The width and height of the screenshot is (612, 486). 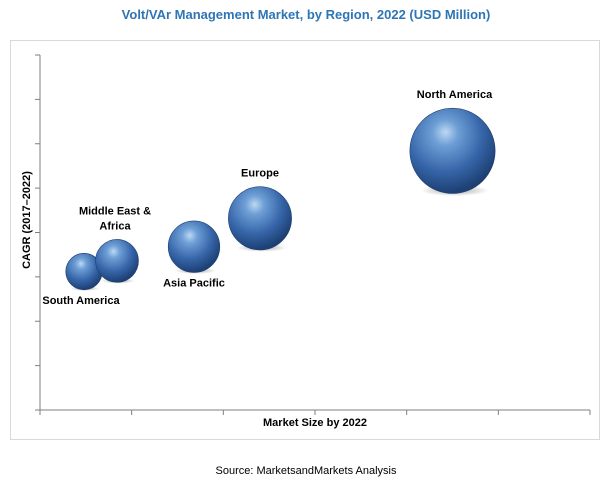 What do you see at coordinates (194, 246) in the screenshot?
I see `bubble-asia-pacific` at bounding box center [194, 246].